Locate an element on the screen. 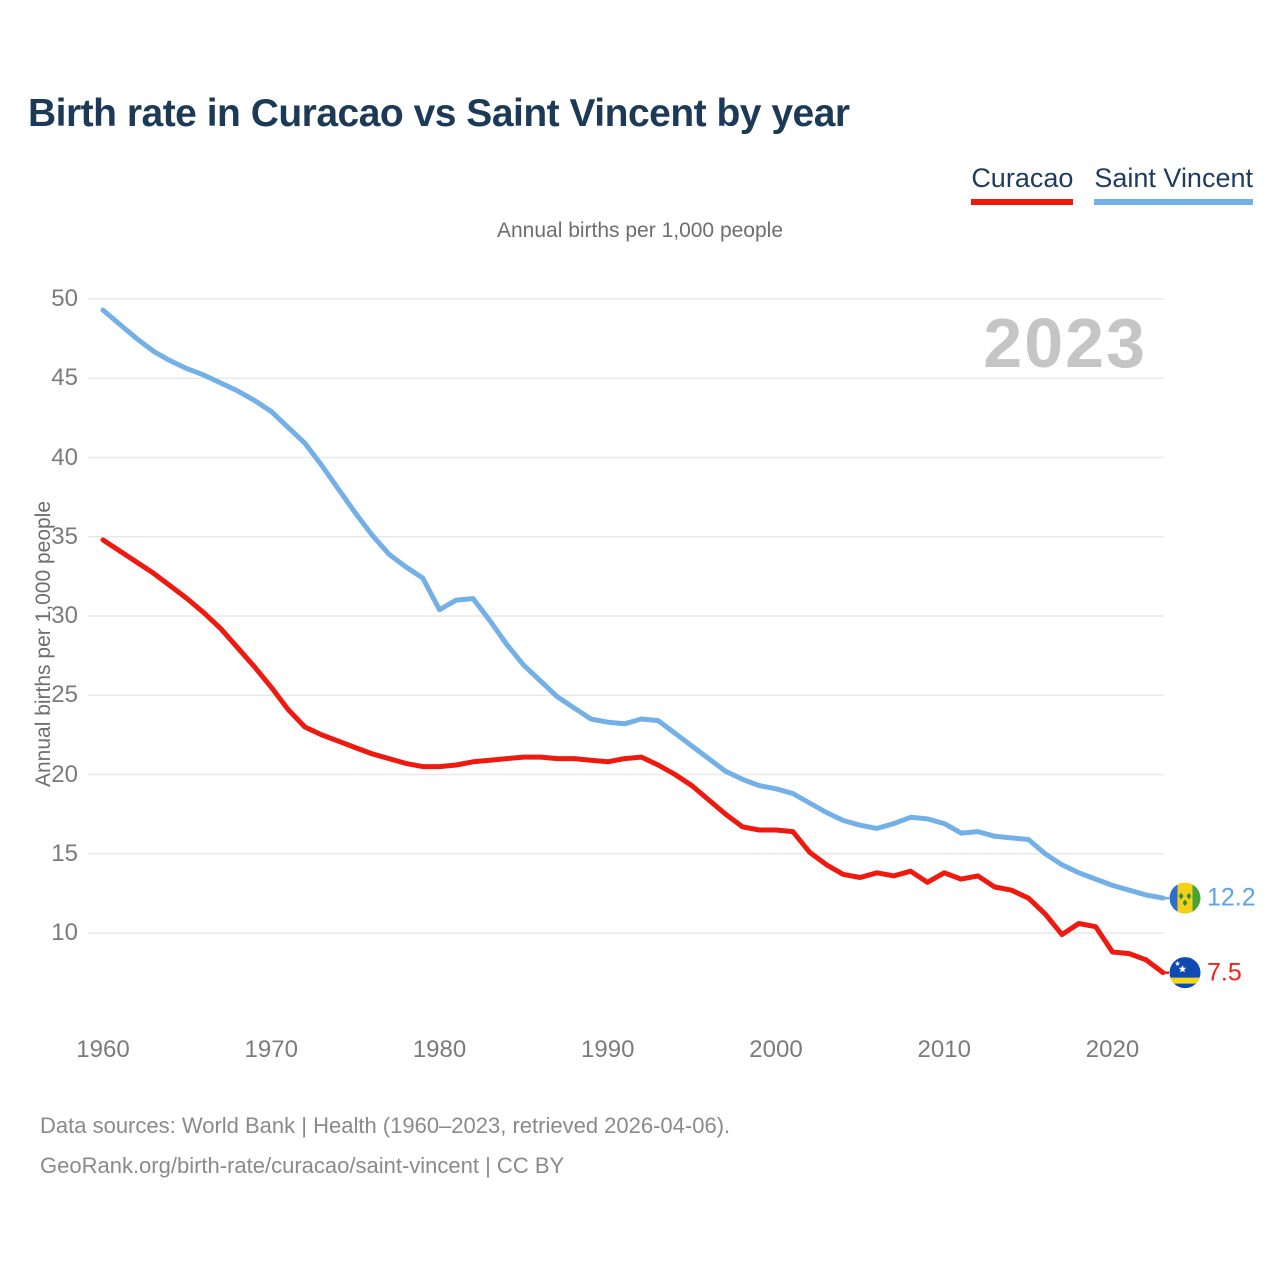 The image size is (1280, 1280). x-tick-2000: 2000 is located at coordinates (776, 1049).